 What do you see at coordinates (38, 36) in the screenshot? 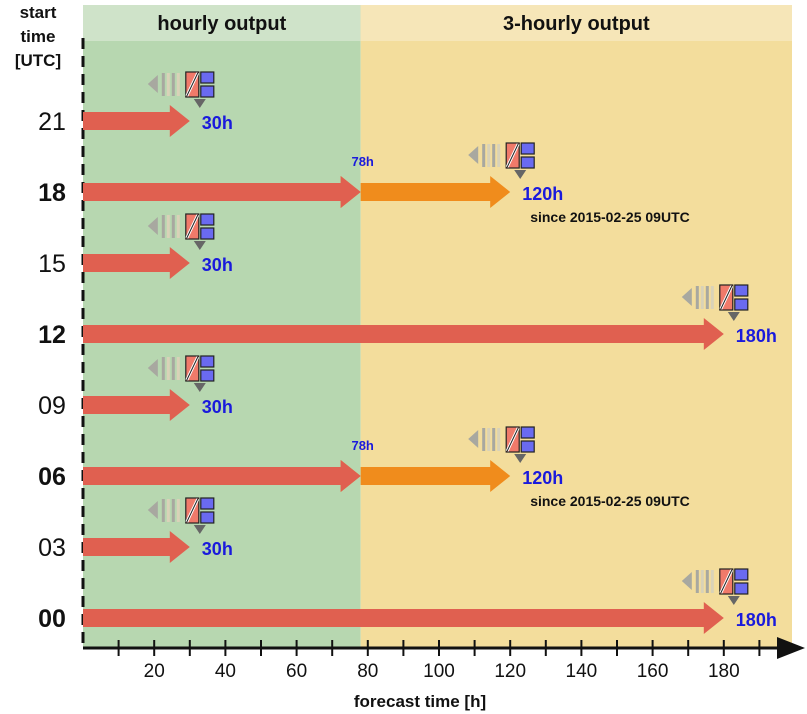
I see `y-axis-title-line-2: time` at bounding box center [38, 36].